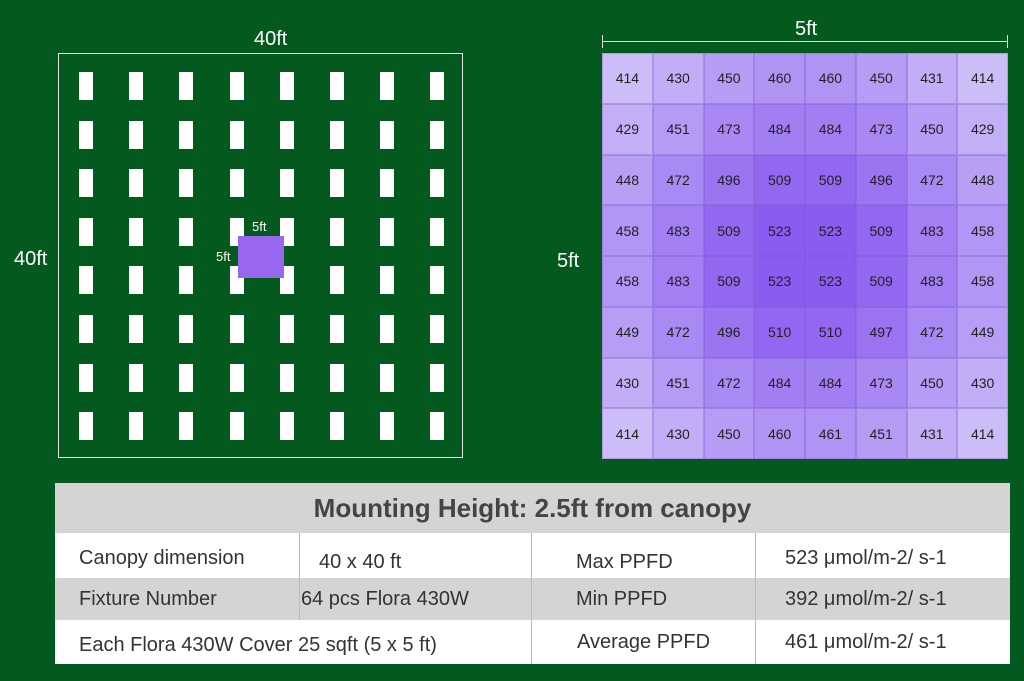 The width and height of the screenshot is (1024, 681). Describe the element at coordinates (258, 645) in the screenshot. I see `spec-label: Each Flora 430W Cover 25 sqft (5 x 5 ft)` at that location.